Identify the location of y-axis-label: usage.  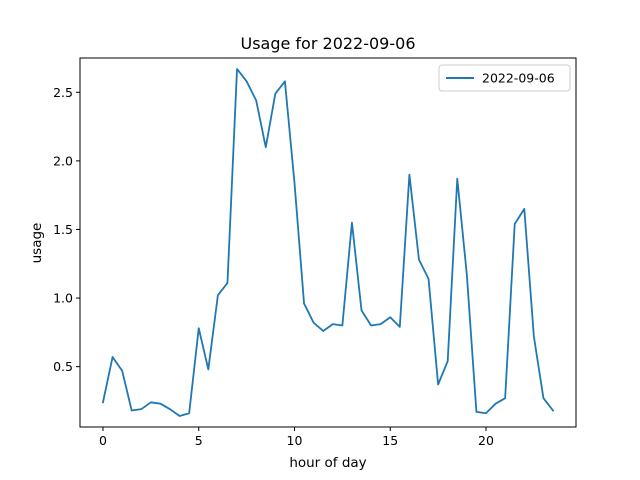
(37, 243).